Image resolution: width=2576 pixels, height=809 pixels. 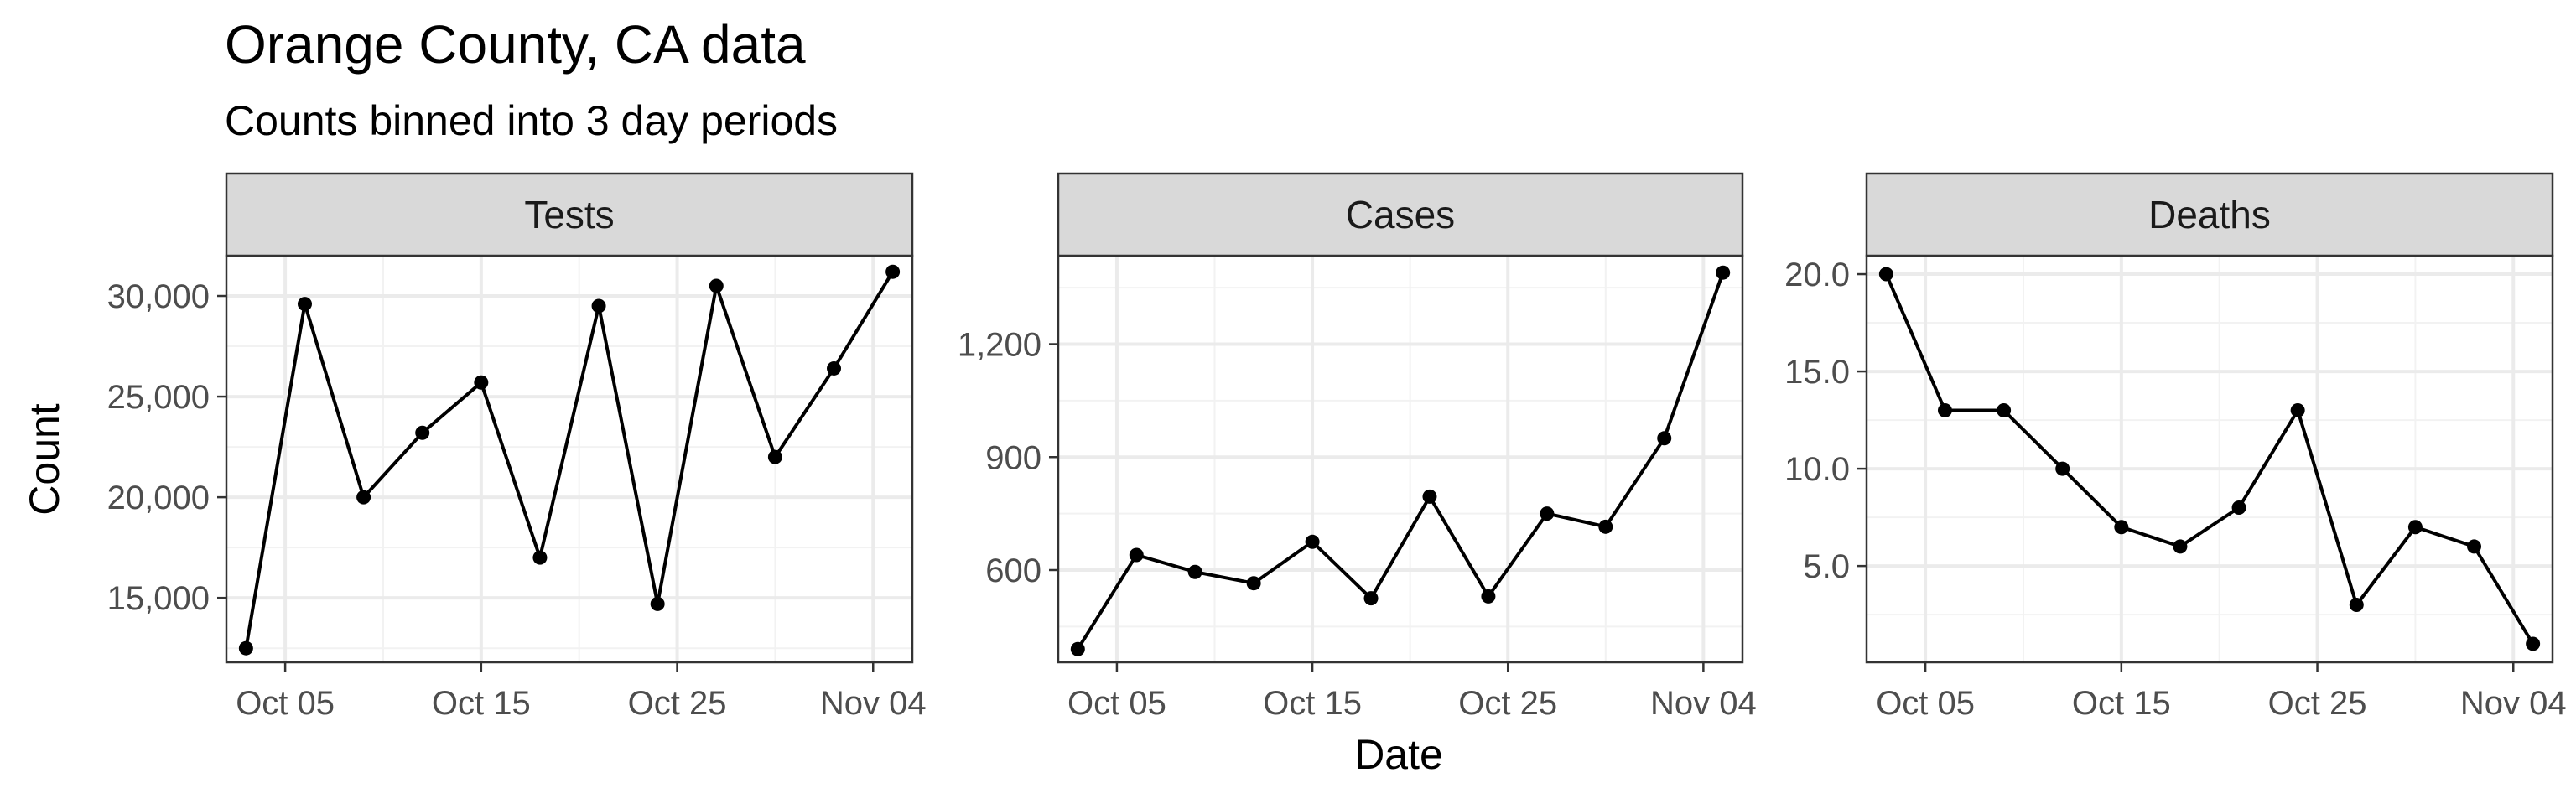 I want to click on strip-label: Deaths, so click(x=2209, y=214).